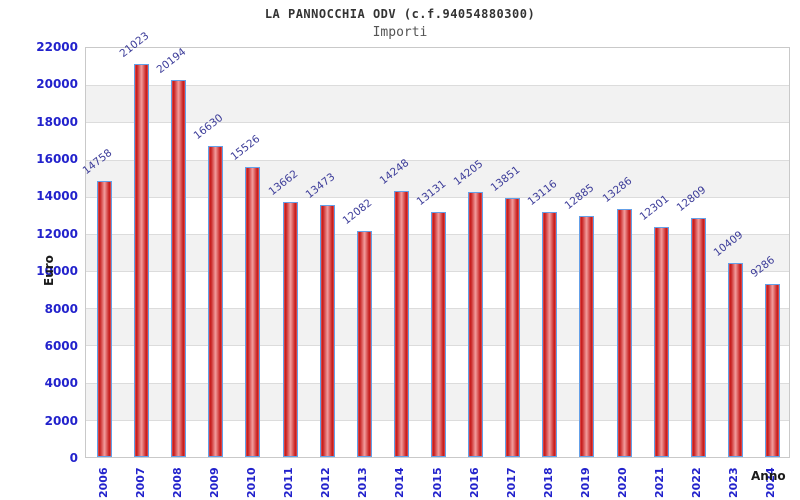  I want to click on bar-2008, so click(179, 268).